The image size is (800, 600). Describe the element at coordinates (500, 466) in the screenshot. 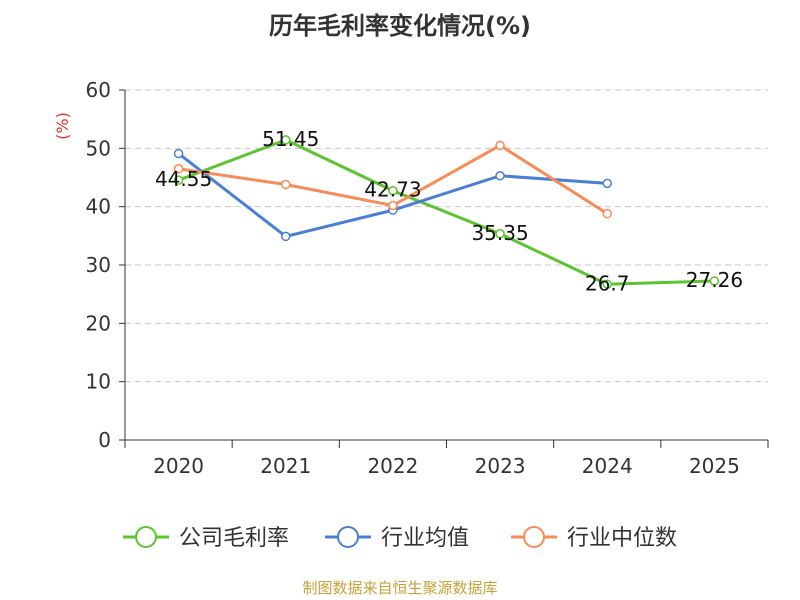

I see `x-tick-label: 2023` at that location.